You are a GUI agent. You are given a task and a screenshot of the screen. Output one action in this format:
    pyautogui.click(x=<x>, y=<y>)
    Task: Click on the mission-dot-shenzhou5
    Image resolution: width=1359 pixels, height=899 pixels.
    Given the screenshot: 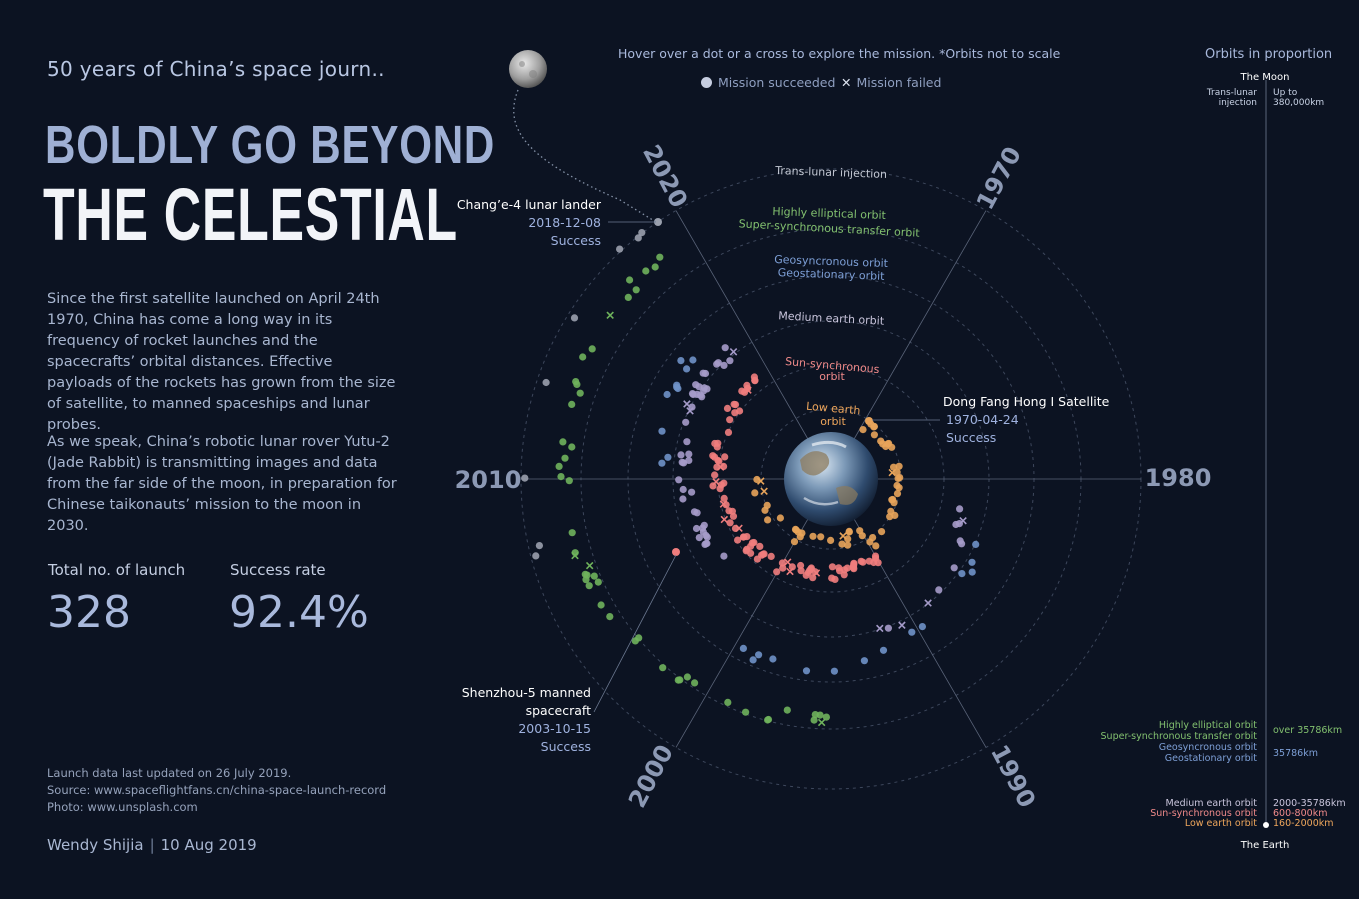 What is the action you would take?
    pyautogui.click(x=676, y=552)
    